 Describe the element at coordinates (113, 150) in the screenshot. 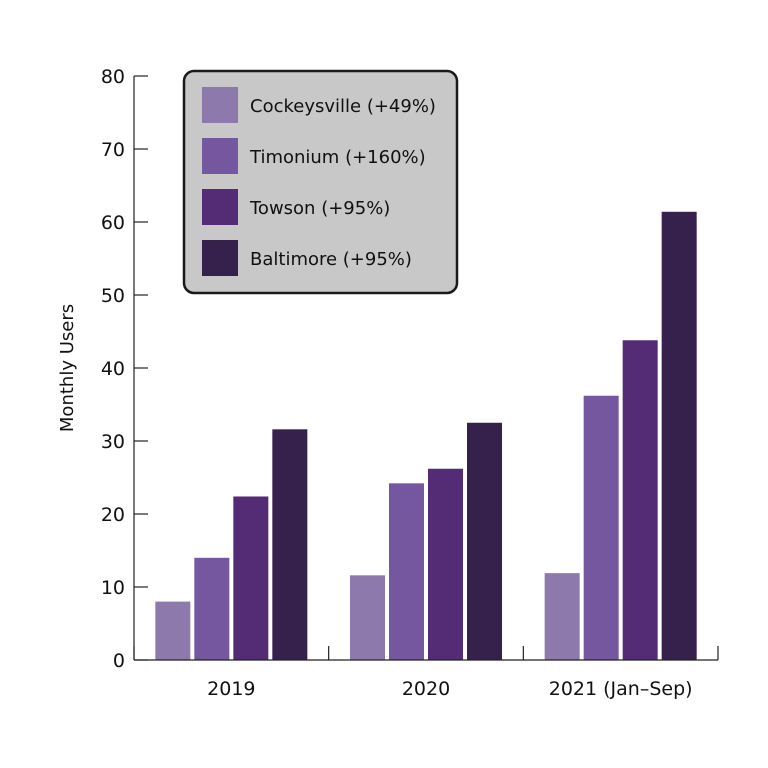

I see `y-tick-label: 70` at that location.